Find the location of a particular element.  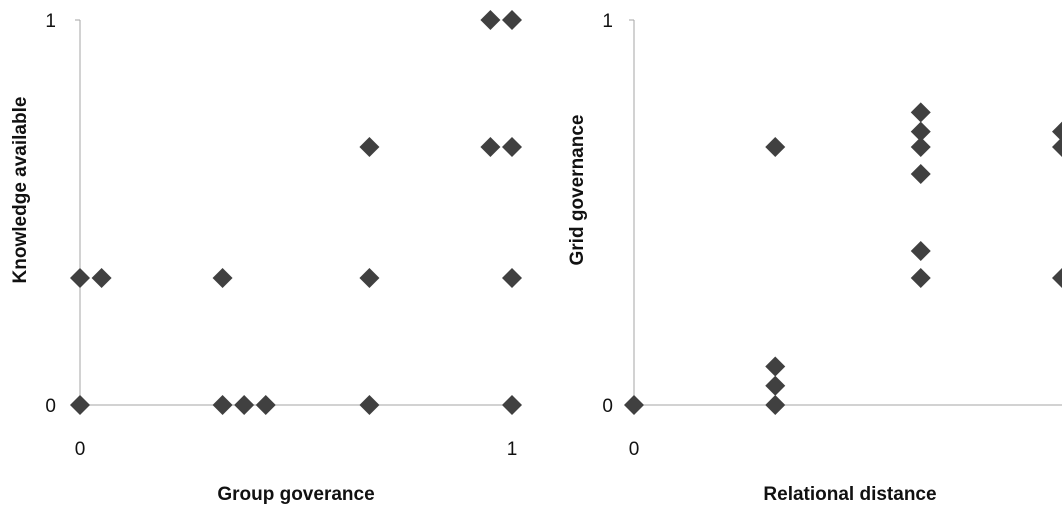

left-x-axis-title: Group goverance is located at coordinates (295, 494).